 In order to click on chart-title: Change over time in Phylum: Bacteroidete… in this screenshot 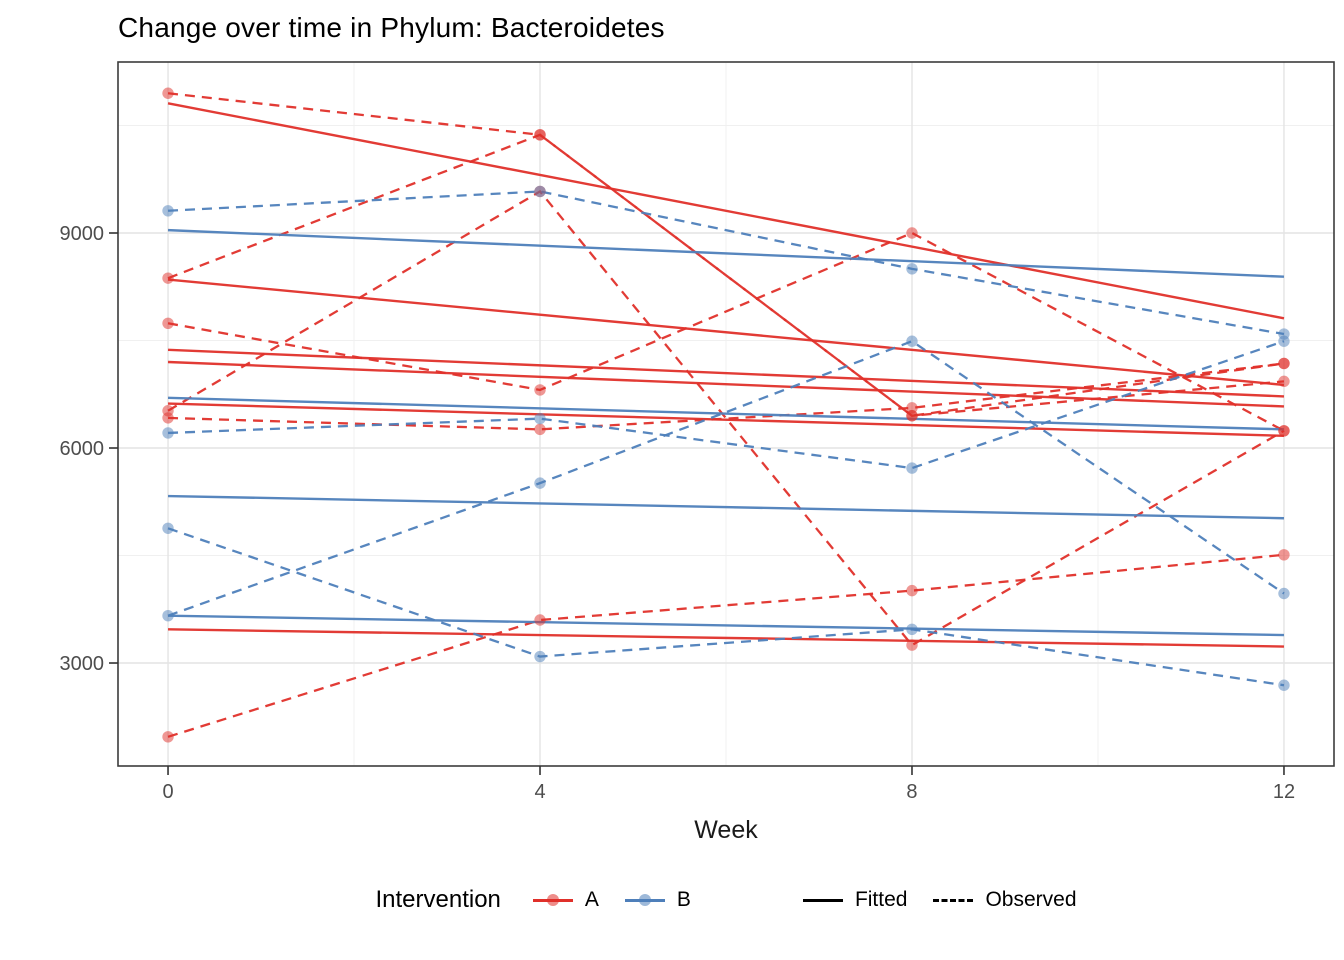, I will do `click(391, 27)`.